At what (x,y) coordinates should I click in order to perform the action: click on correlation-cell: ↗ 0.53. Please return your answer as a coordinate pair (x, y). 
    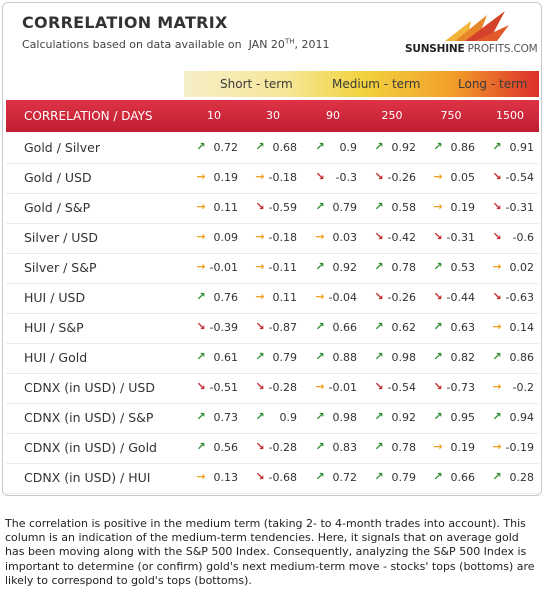
    Looking at the image, I should click on (451, 268).